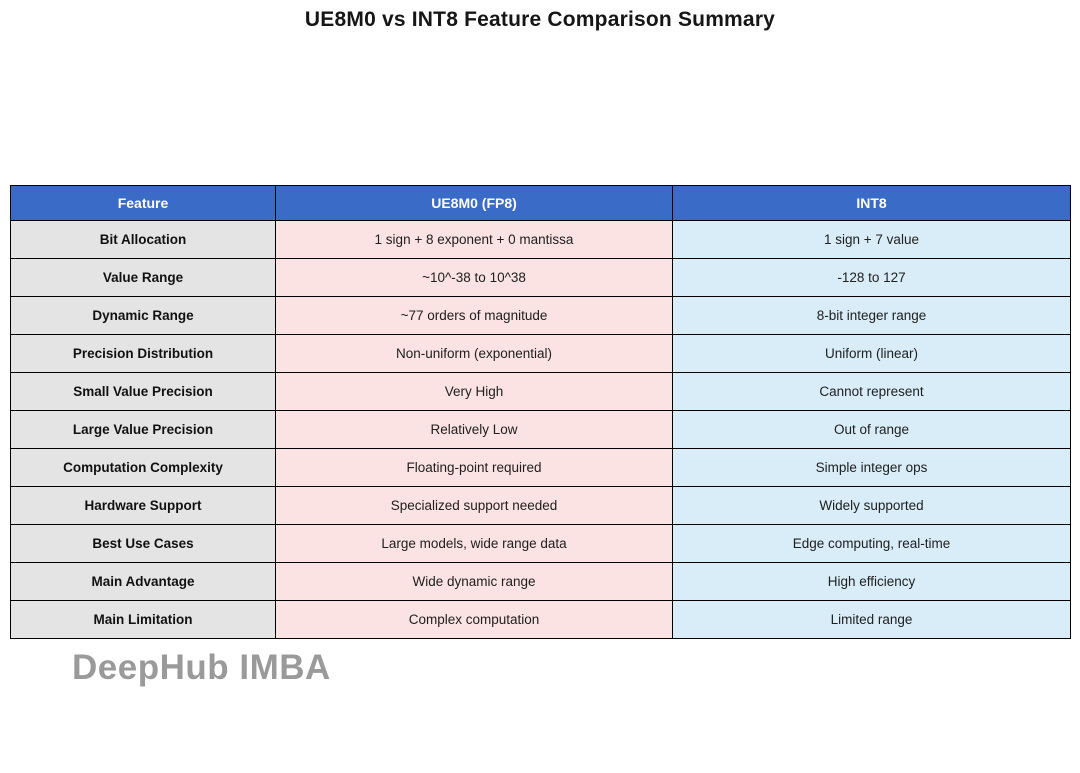  I want to click on ue8m0-cell: Wide dynamic range, so click(474, 581).